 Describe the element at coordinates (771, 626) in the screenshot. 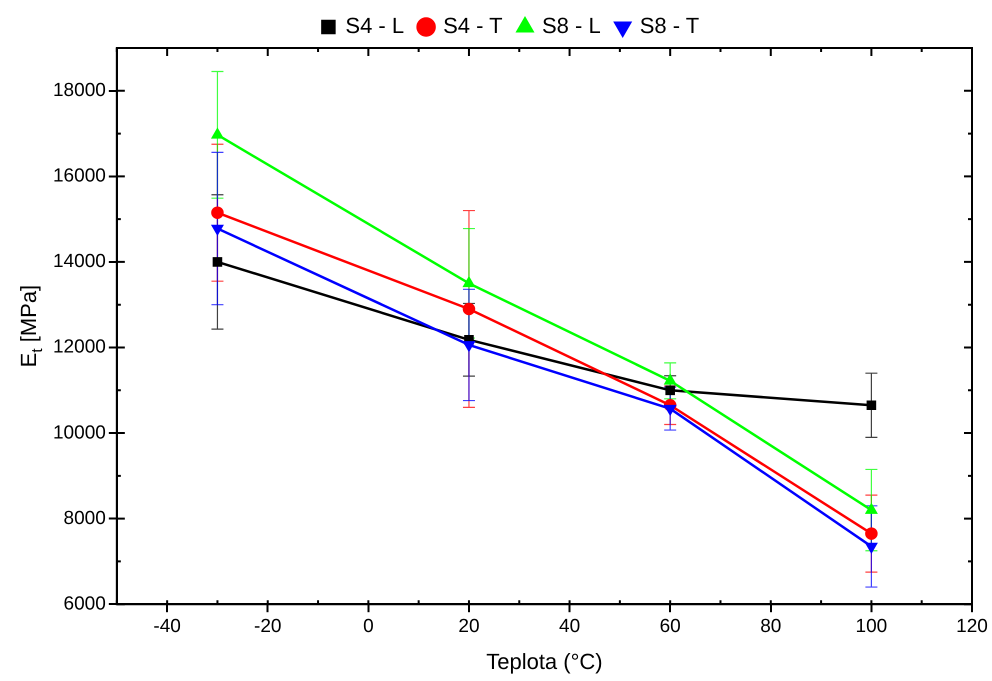

I see `x-tick-label: 80` at that location.